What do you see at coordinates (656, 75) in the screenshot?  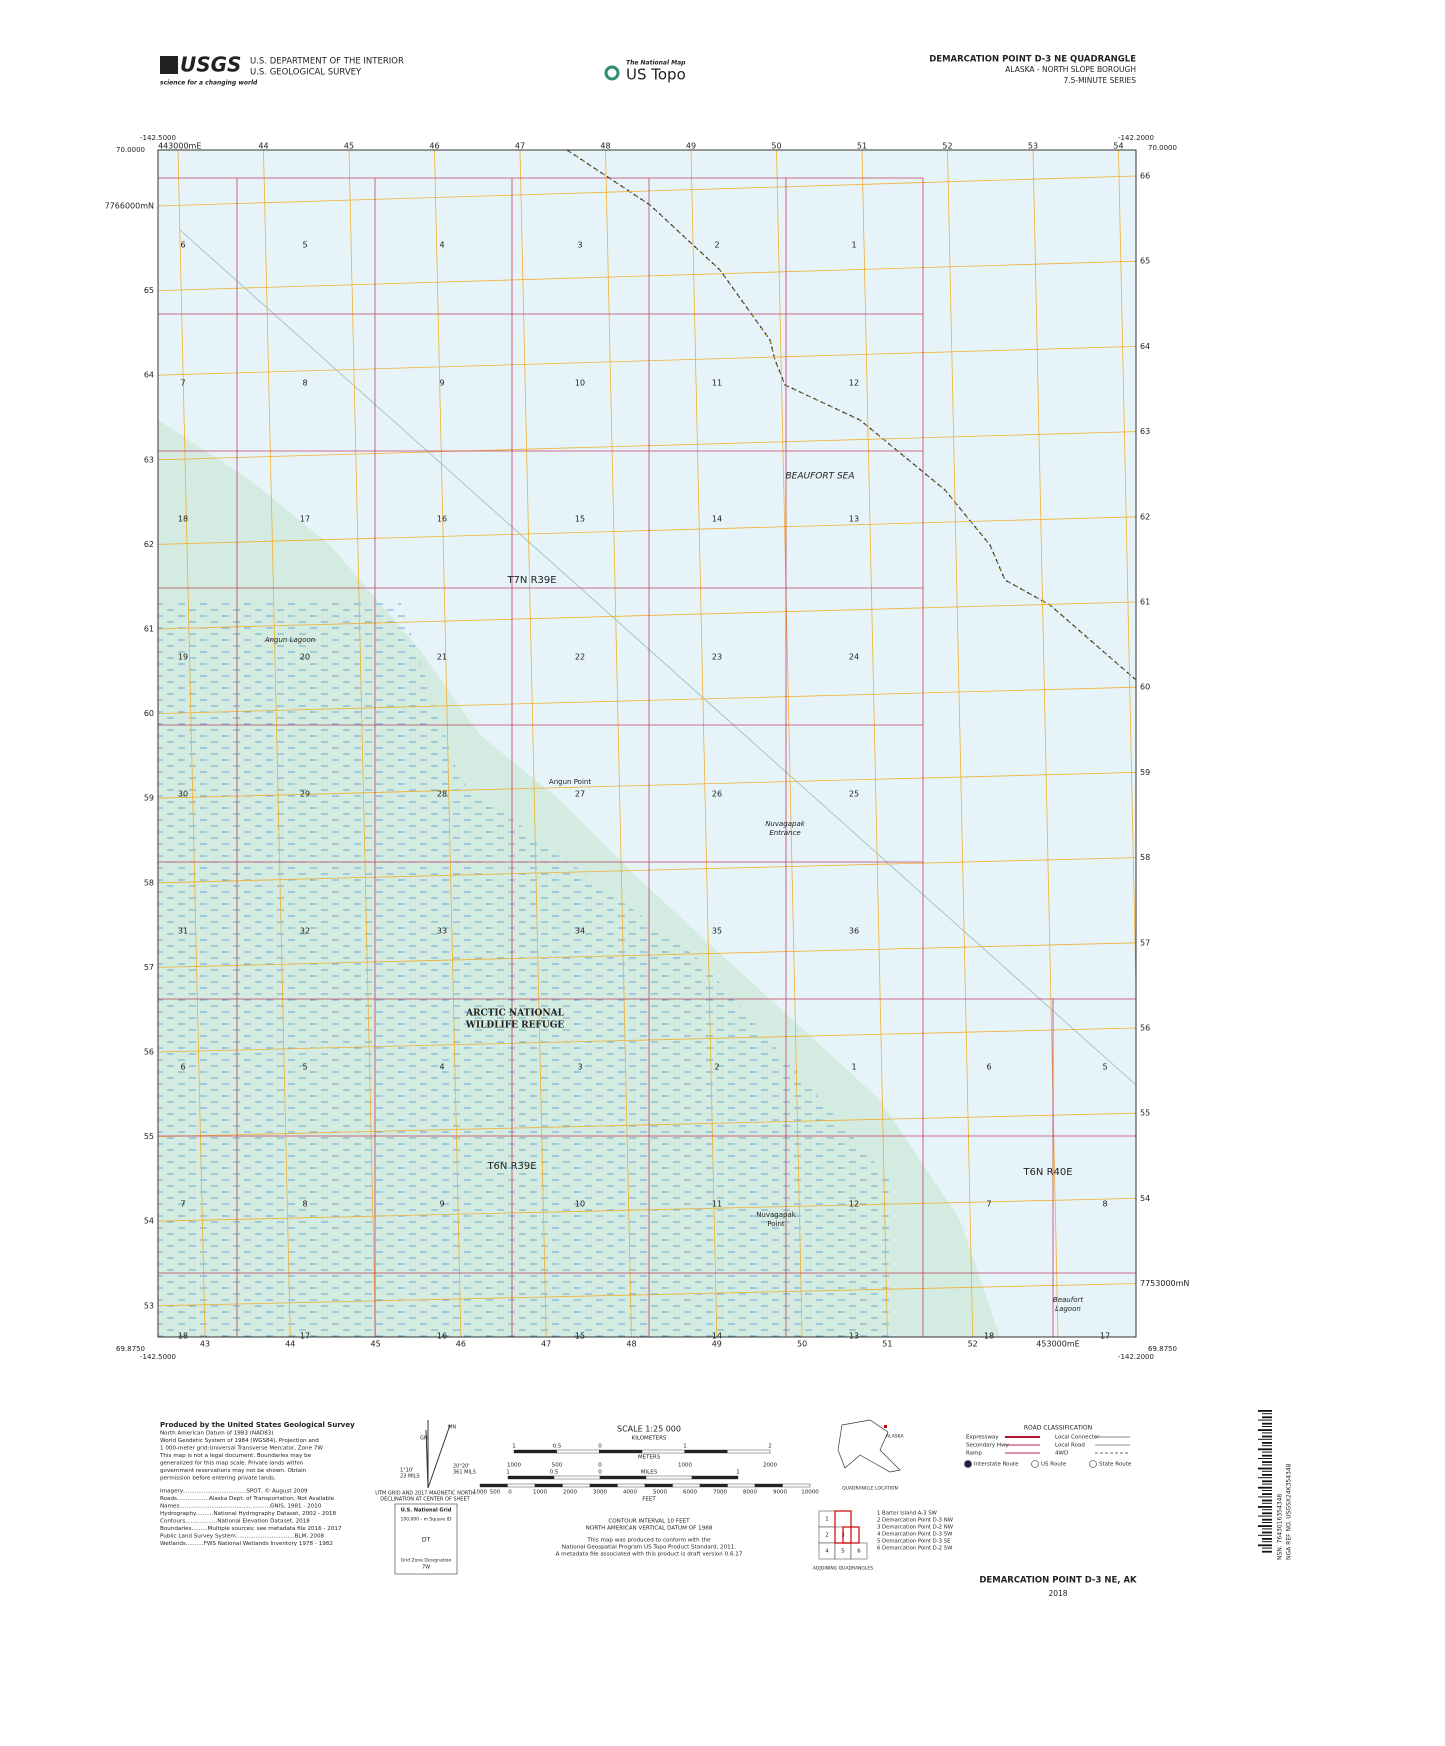 I see `us-topo: US Topo` at bounding box center [656, 75].